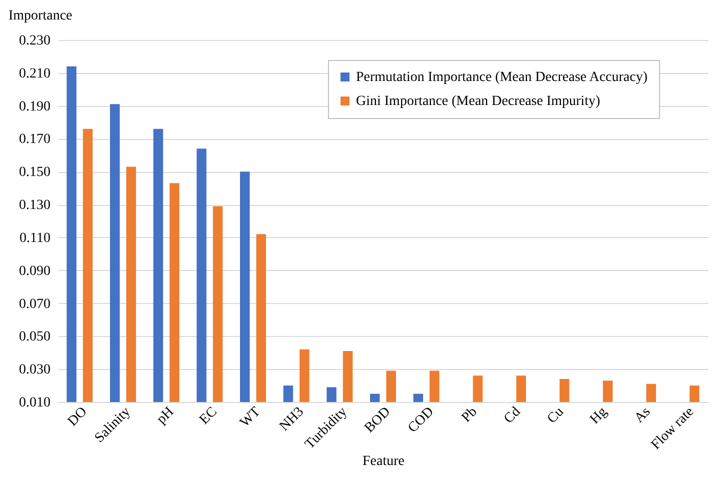 This screenshot has height=497, width=724. Describe the element at coordinates (77, 417) in the screenshot. I see `x-tick-label: DO` at that location.